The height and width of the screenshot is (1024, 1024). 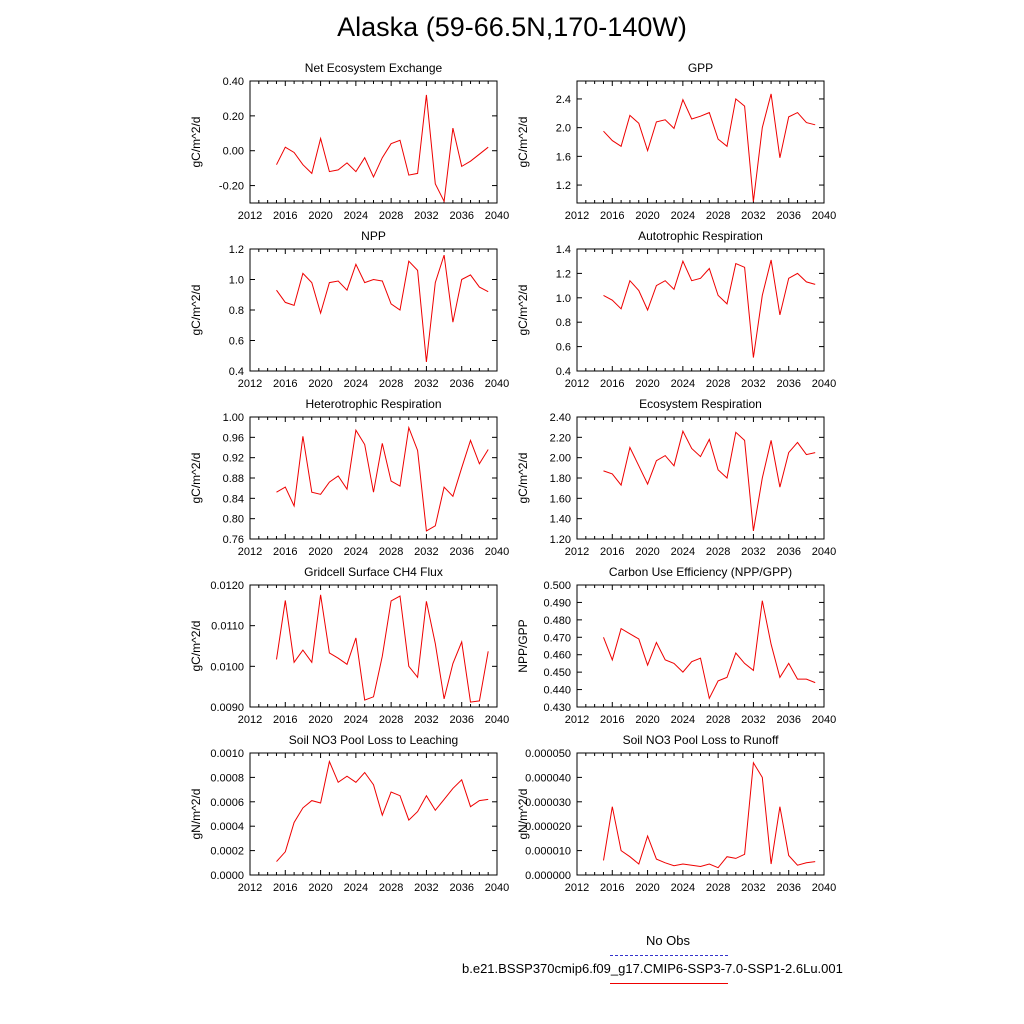 I want to click on chart-10-xtick-label: 2040, so click(x=824, y=888).